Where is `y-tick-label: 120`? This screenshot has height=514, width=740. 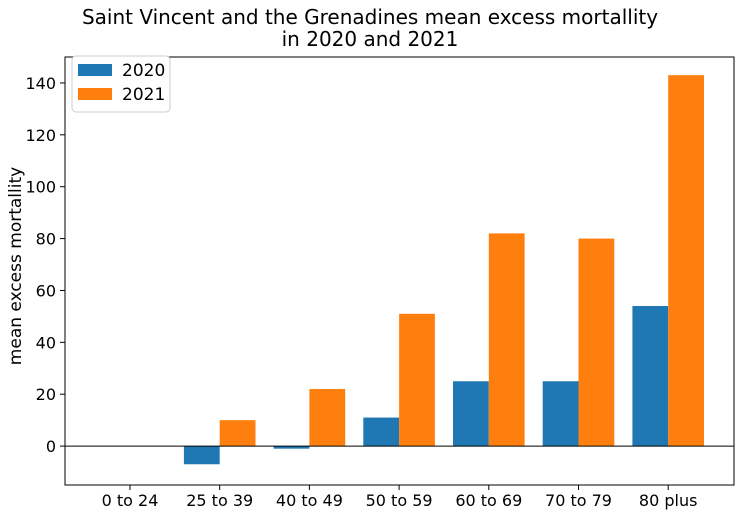 y-tick-label: 120 is located at coordinates (40, 135).